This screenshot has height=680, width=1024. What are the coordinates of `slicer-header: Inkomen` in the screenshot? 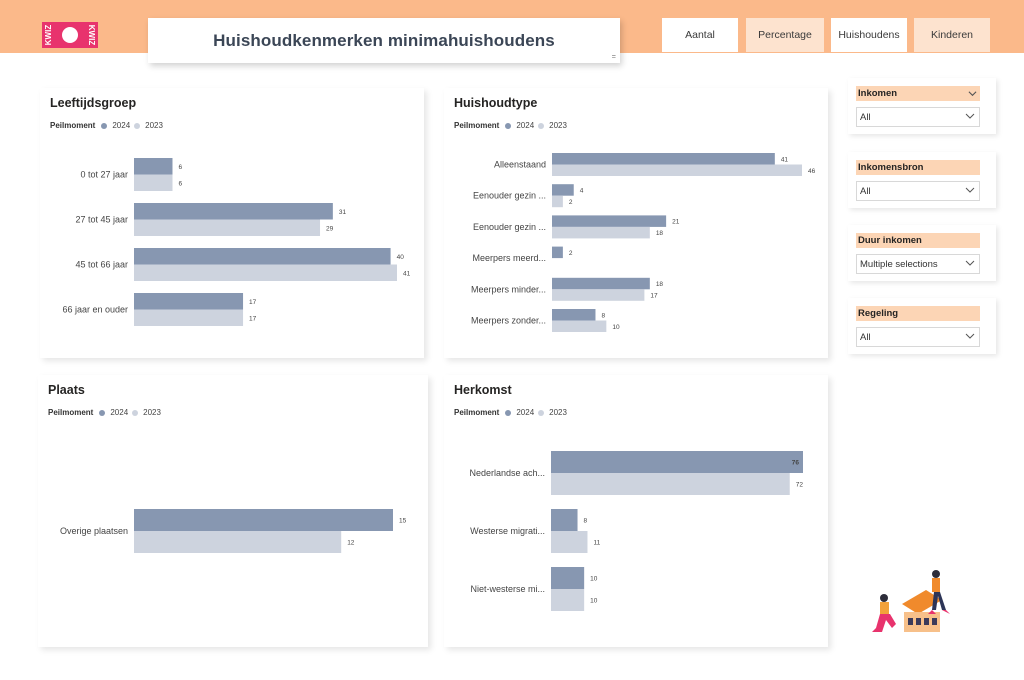 It's located at (918, 93).